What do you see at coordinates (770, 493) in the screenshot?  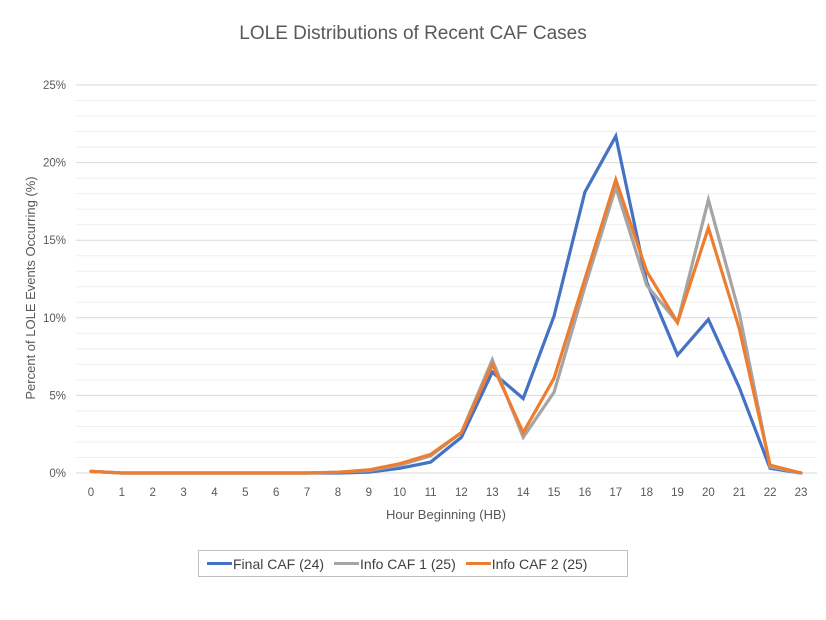 I see `x-tick-label: 22` at bounding box center [770, 493].